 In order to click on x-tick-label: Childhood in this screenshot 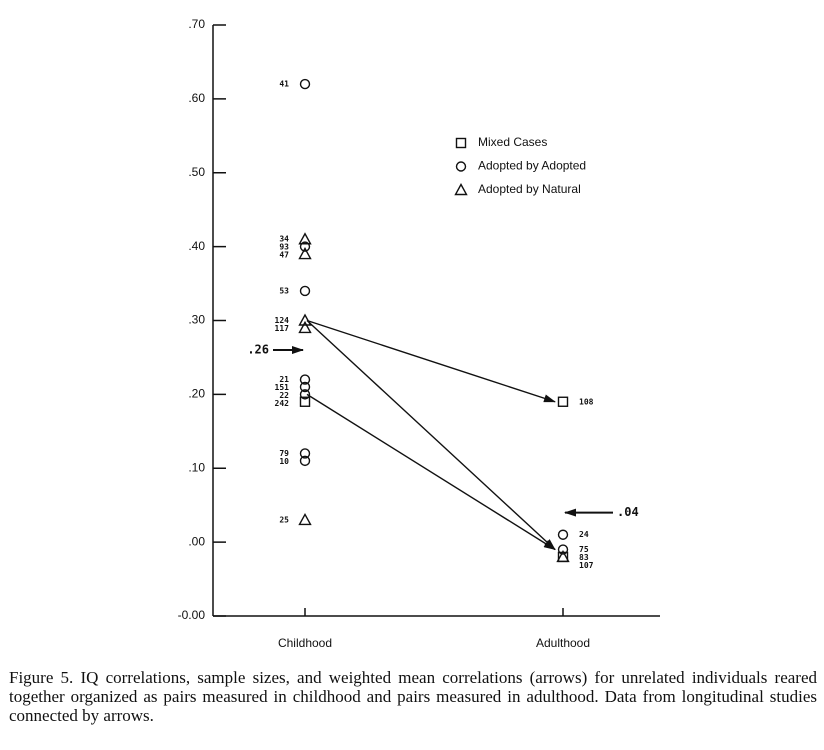, I will do `click(305, 643)`.